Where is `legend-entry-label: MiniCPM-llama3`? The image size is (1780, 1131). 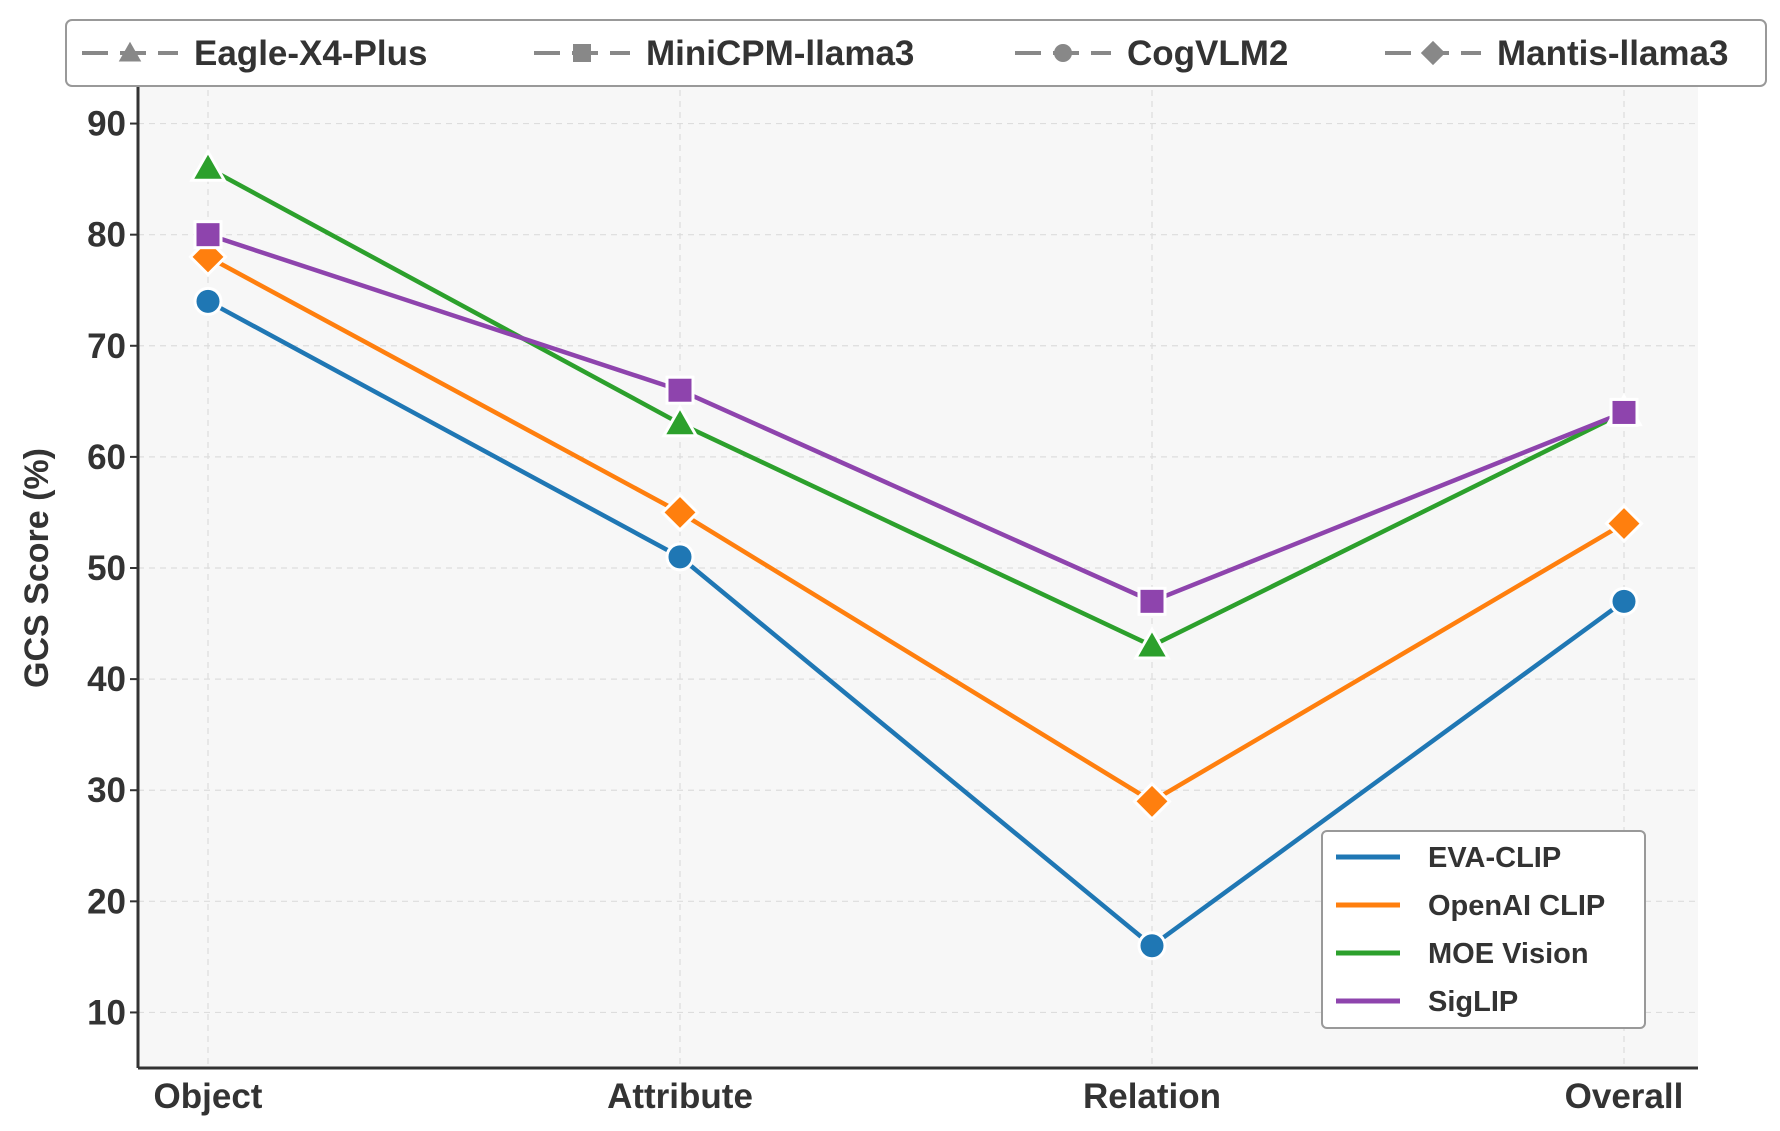
legend-entry-label: MiniCPM-llama3 is located at coordinates (780, 53).